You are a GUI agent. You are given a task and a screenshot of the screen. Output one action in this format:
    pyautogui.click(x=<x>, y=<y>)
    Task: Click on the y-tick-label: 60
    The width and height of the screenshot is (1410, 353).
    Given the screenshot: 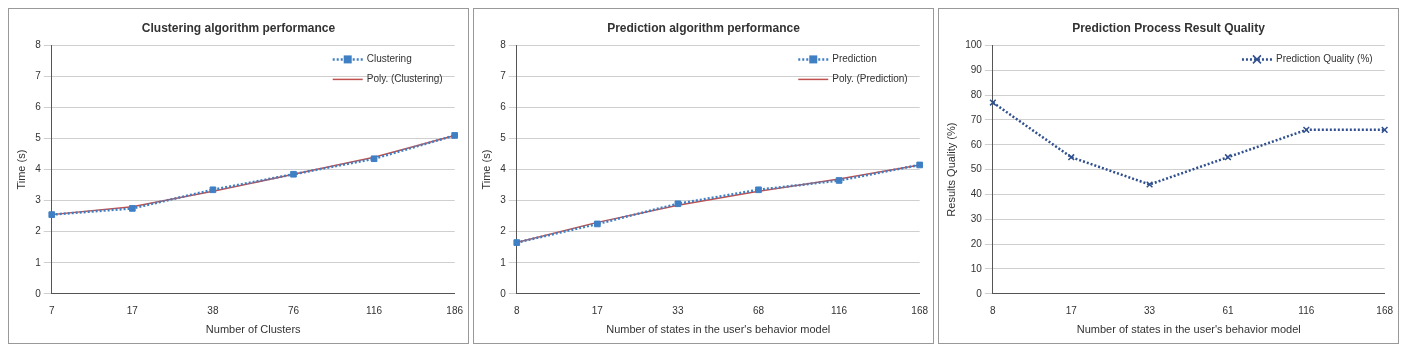 What is the action you would take?
    pyautogui.click(x=976, y=144)
    